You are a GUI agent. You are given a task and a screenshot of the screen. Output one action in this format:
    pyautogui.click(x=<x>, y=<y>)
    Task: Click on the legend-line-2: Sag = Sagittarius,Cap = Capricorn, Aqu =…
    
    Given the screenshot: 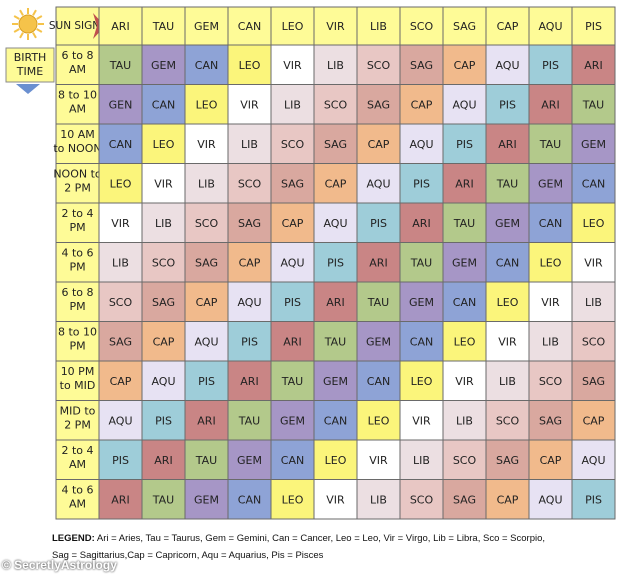 What is the action you would take?
    pyautogui.click(x=188, y=555)
    